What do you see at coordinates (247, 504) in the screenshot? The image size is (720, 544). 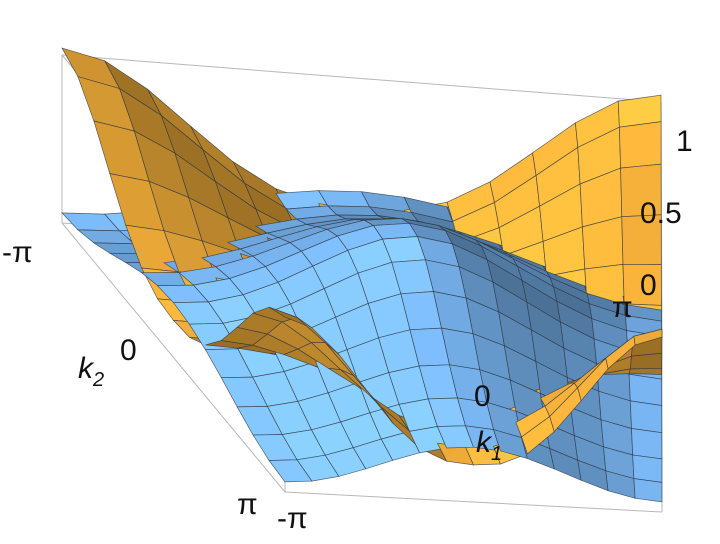 I see `y-tick-label-2: π` at bounding box center [247, 504].